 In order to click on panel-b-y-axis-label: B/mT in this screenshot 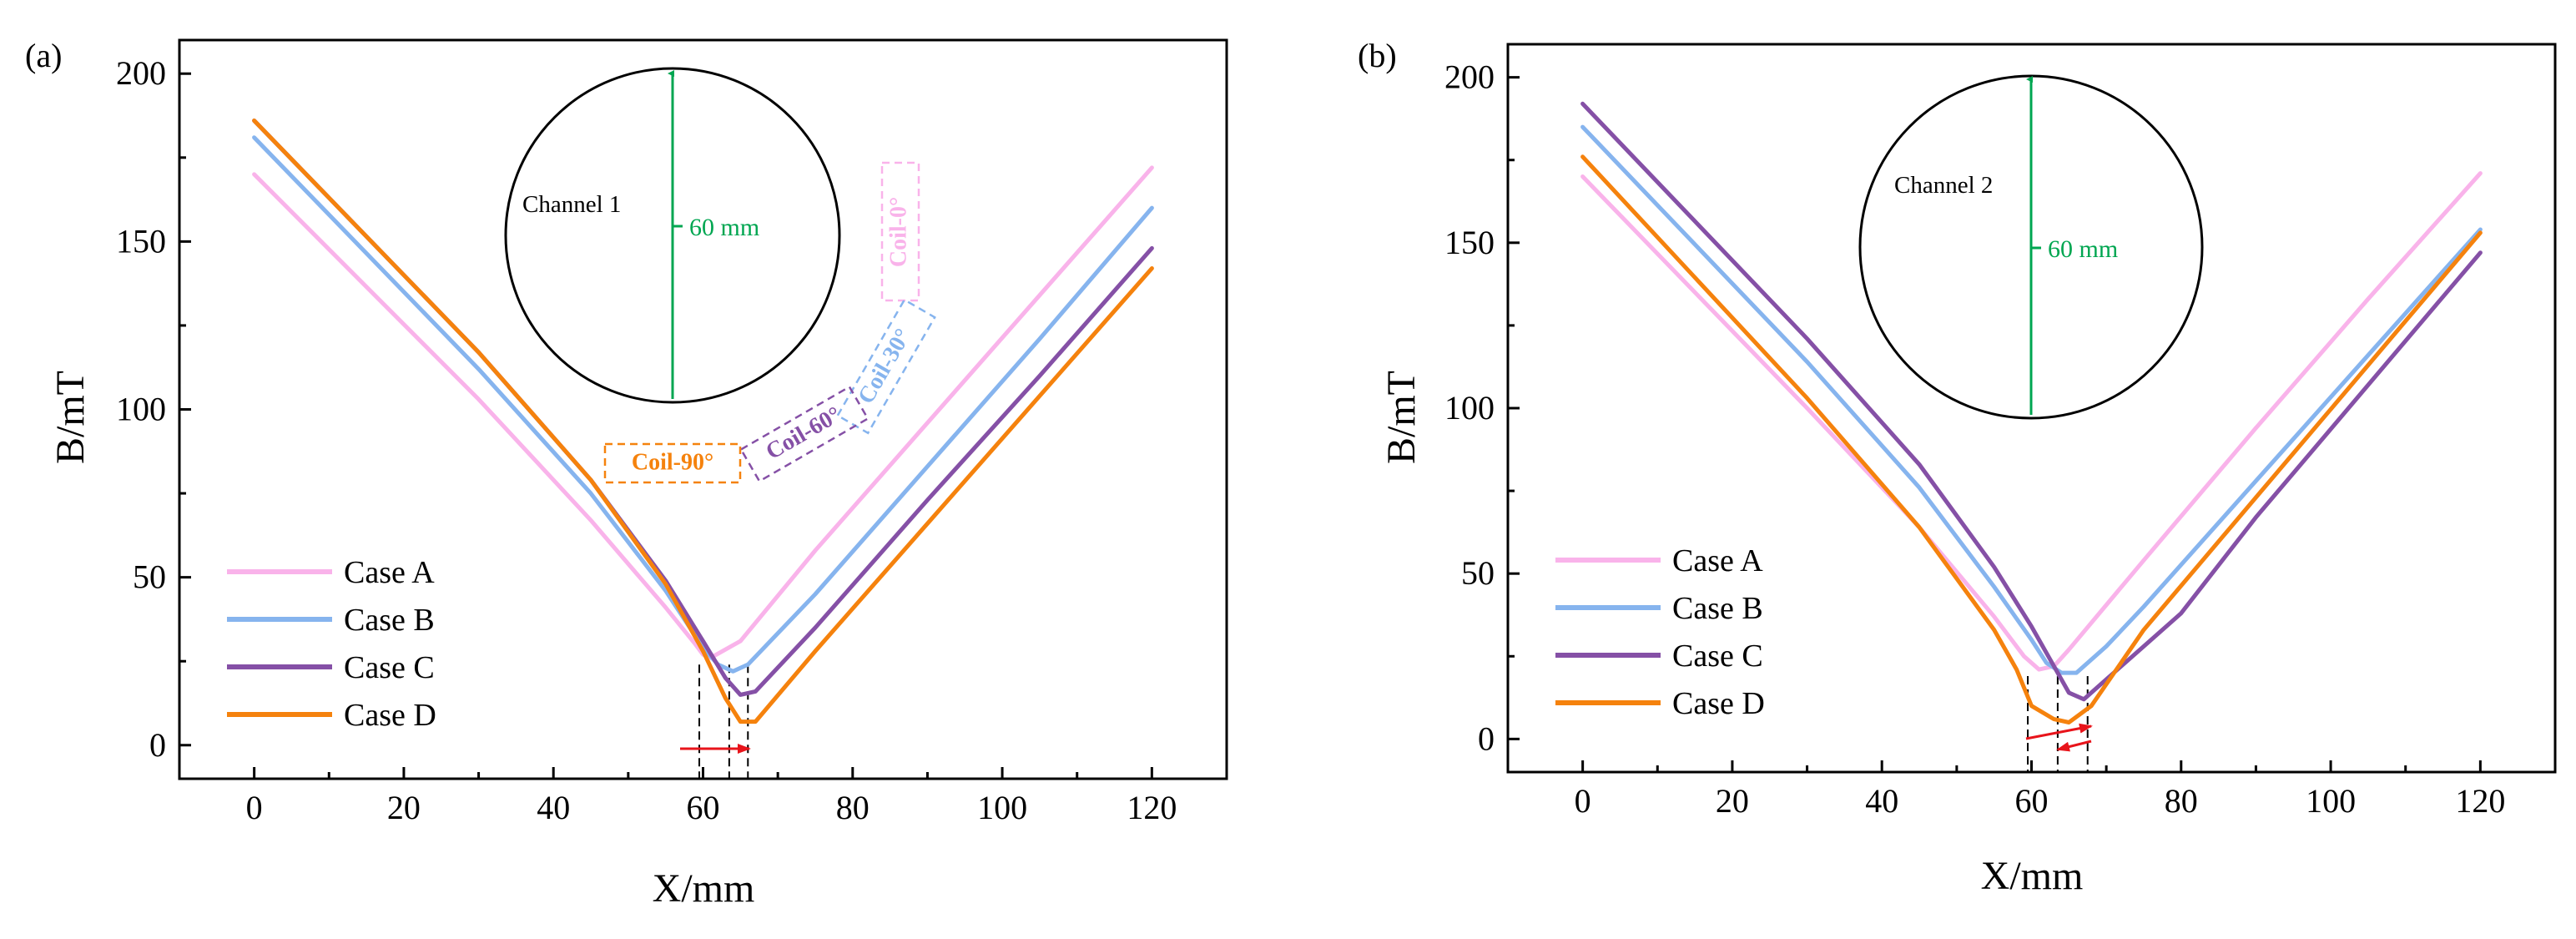, I will do `click(1401, 417)`.